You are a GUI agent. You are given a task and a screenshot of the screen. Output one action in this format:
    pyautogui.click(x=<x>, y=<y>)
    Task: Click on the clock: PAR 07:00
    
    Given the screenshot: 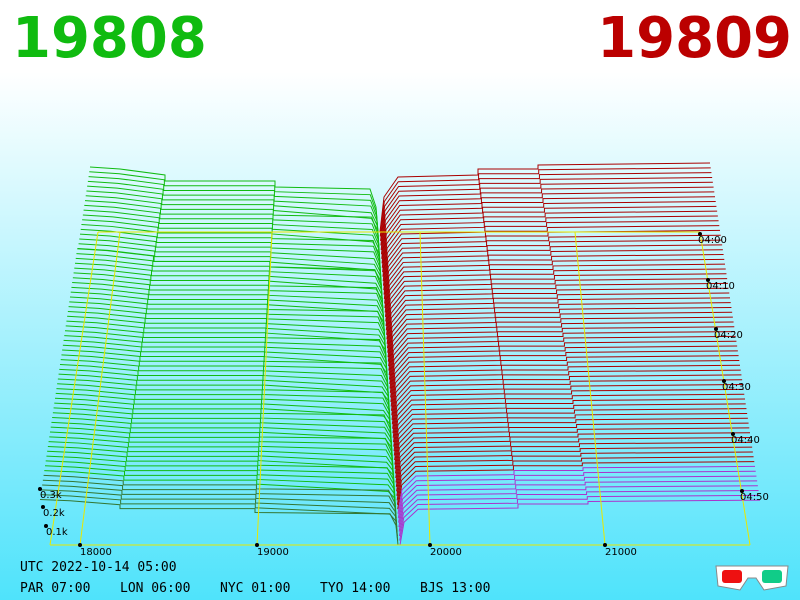 What is the action you would take?
    pyautogui.click(x=55, y=588)
    